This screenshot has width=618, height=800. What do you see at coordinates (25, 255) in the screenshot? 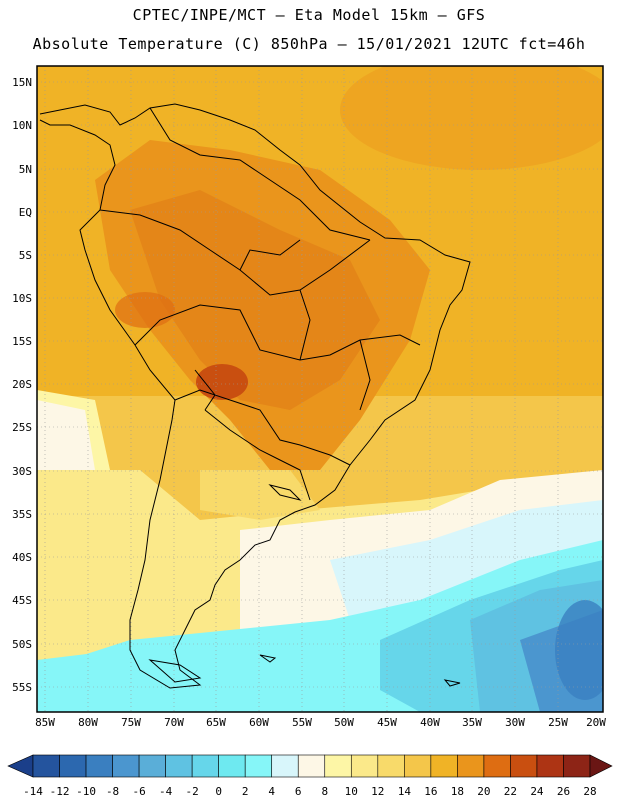
I see `lat-label: 5S` at bounding box center [25, 255].